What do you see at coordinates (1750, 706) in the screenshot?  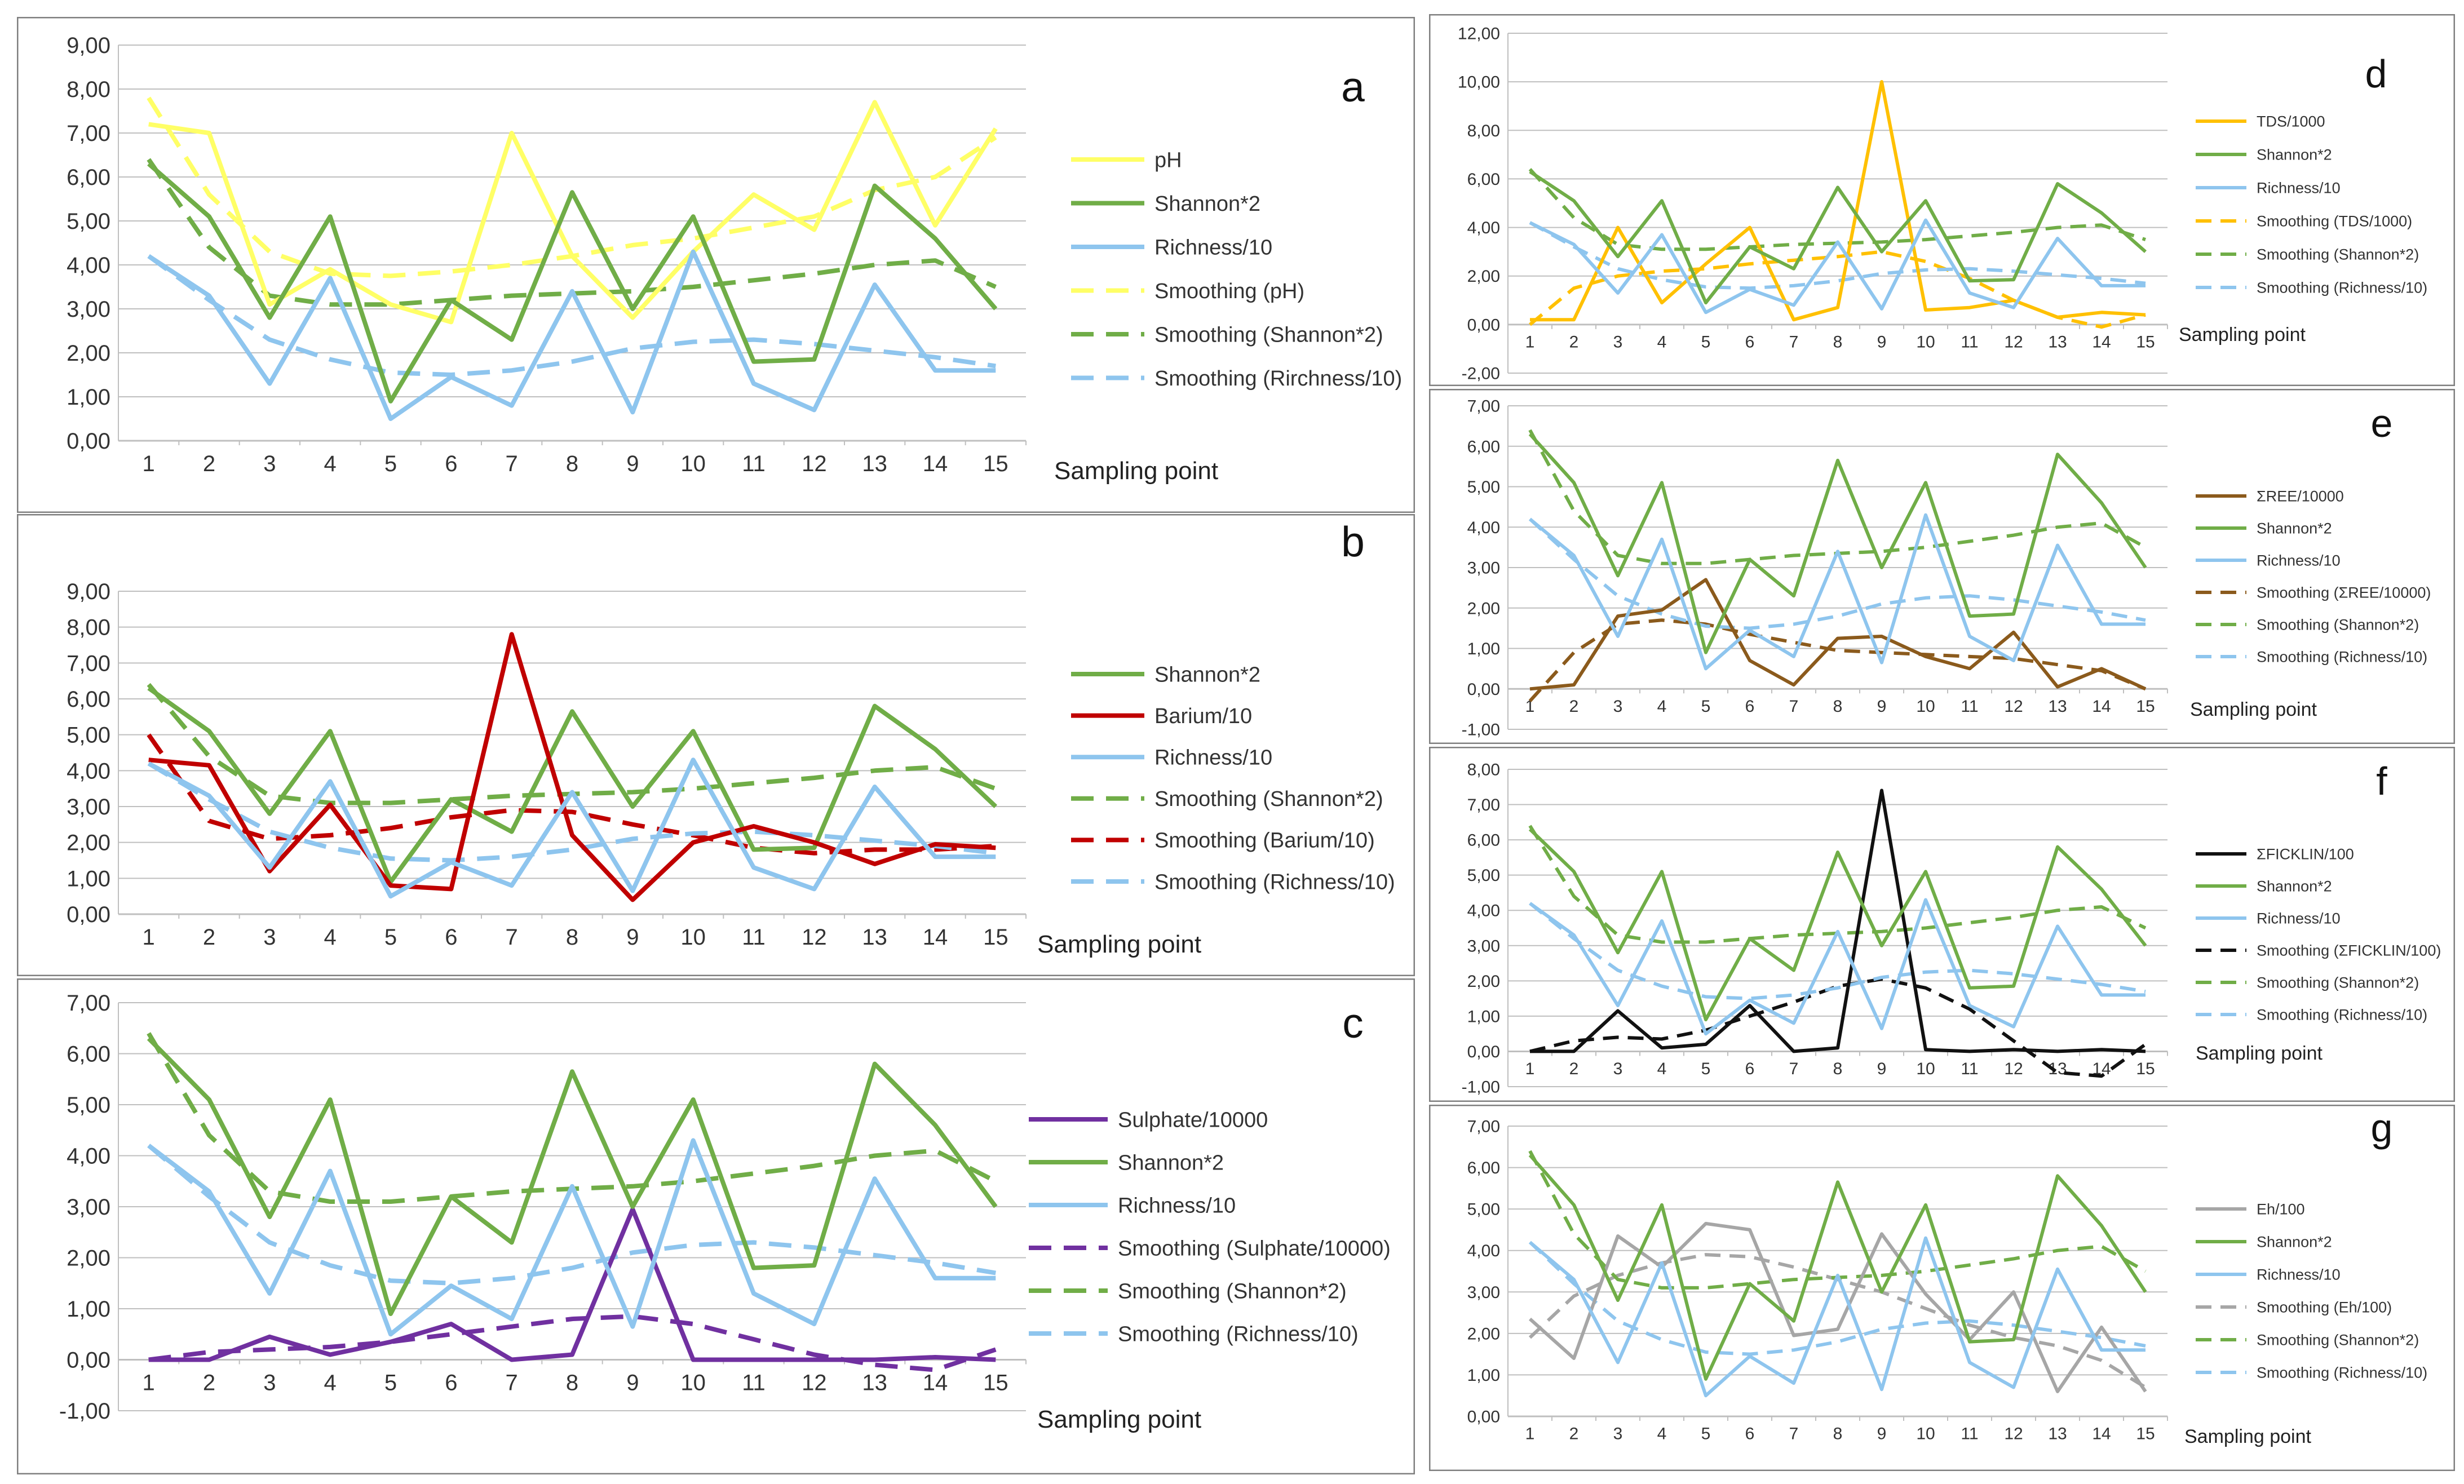 I see `x-tick-label: 6` at bounding box center [1750, 706].